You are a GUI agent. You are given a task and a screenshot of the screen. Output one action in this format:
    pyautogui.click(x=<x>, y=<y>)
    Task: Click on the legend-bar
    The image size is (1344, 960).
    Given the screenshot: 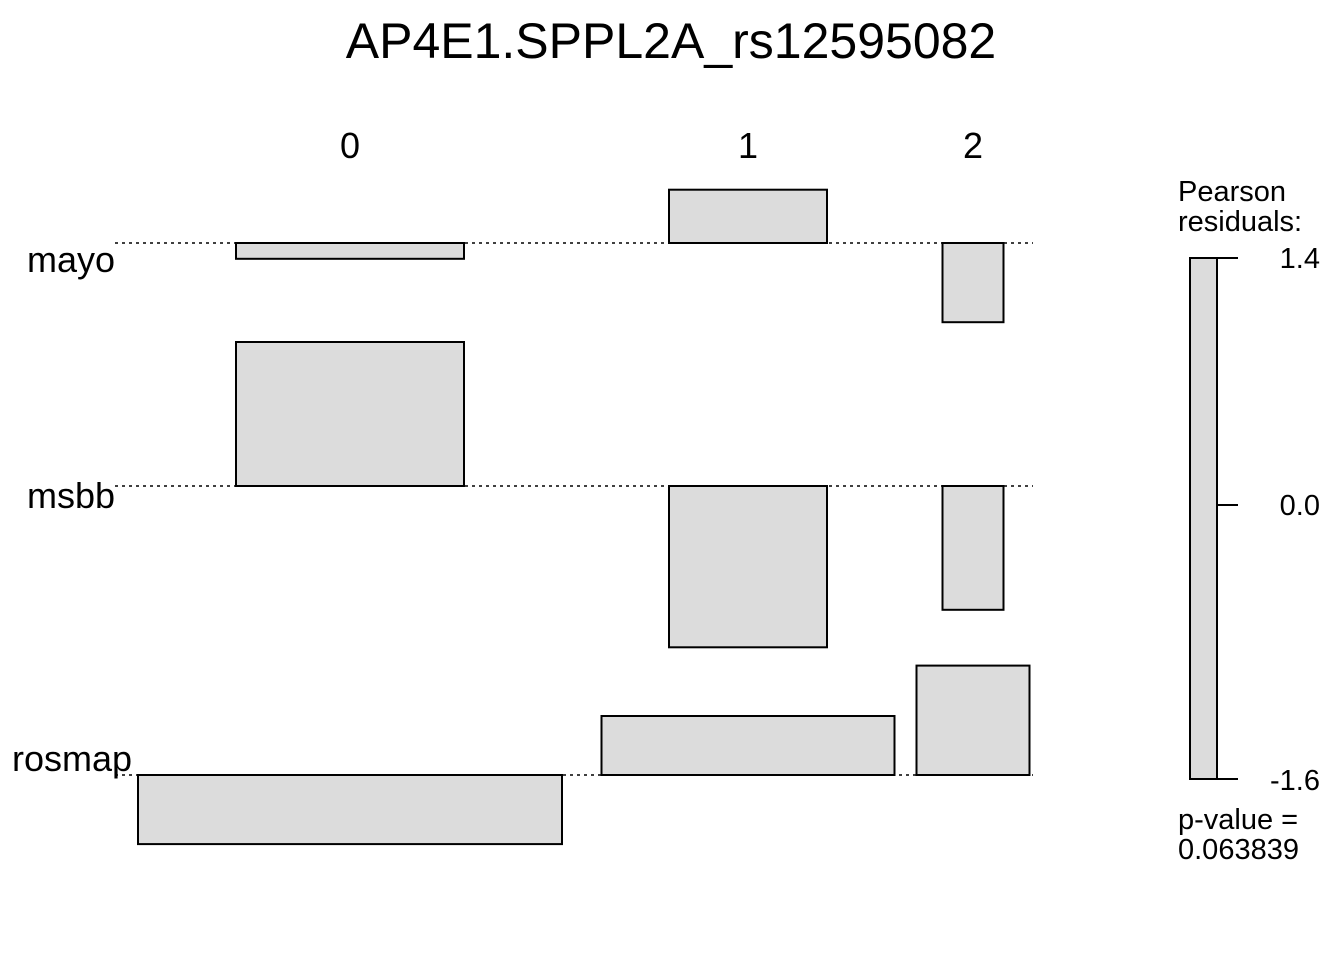 What is the action you would take?
    pyautogui.click(x=1203, y=518)
    